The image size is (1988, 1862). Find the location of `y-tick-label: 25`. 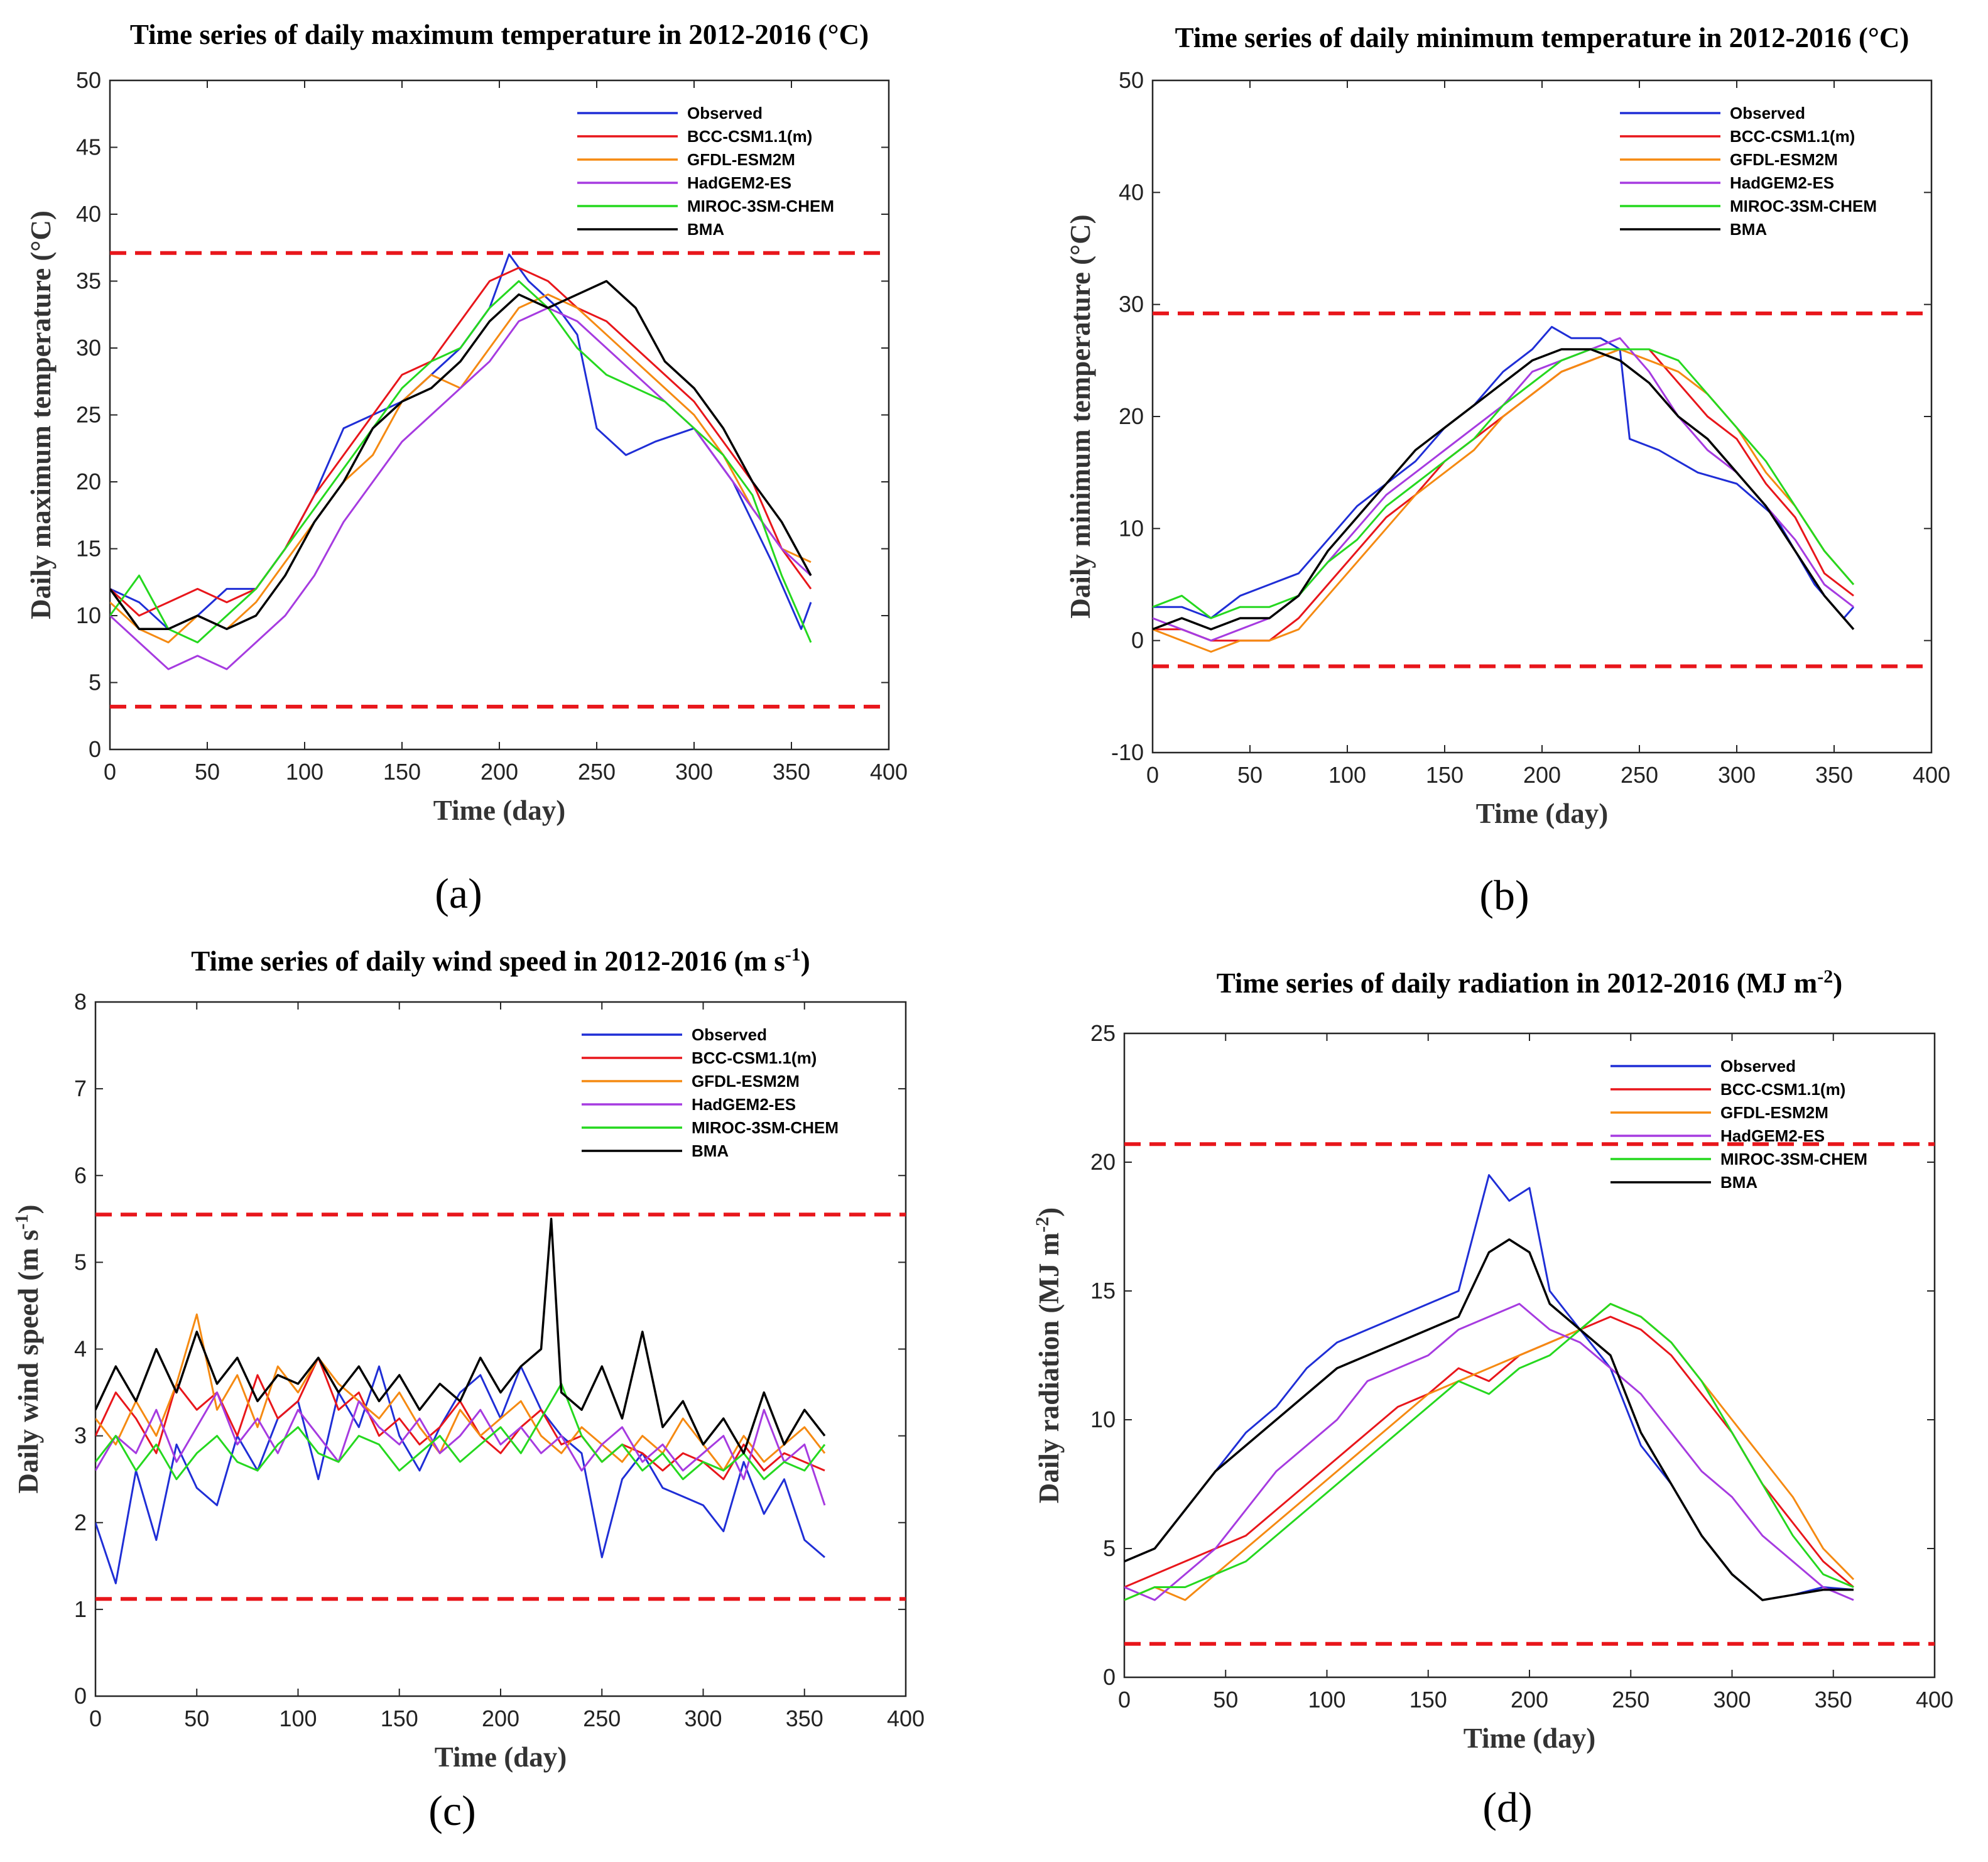

y-tick-label: 25 is located at coordinates (88, 415).